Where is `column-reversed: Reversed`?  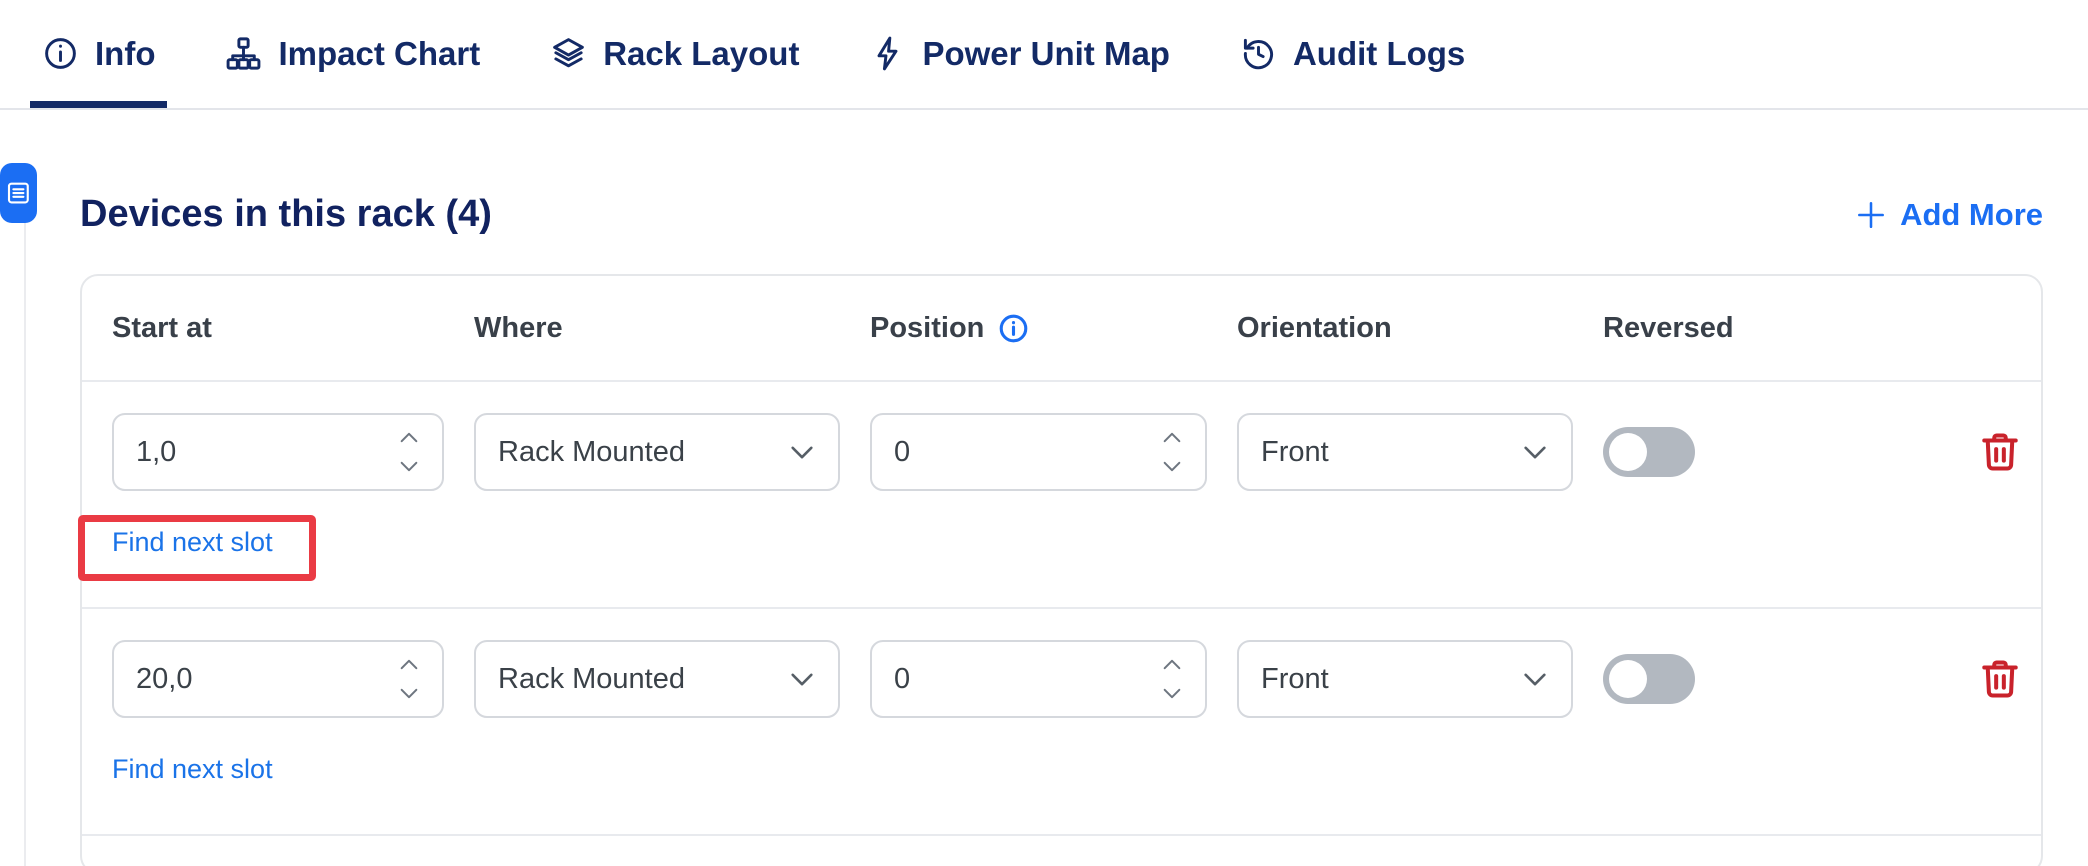 column-reversed: Reversed is located at coordinates (1668, 327).